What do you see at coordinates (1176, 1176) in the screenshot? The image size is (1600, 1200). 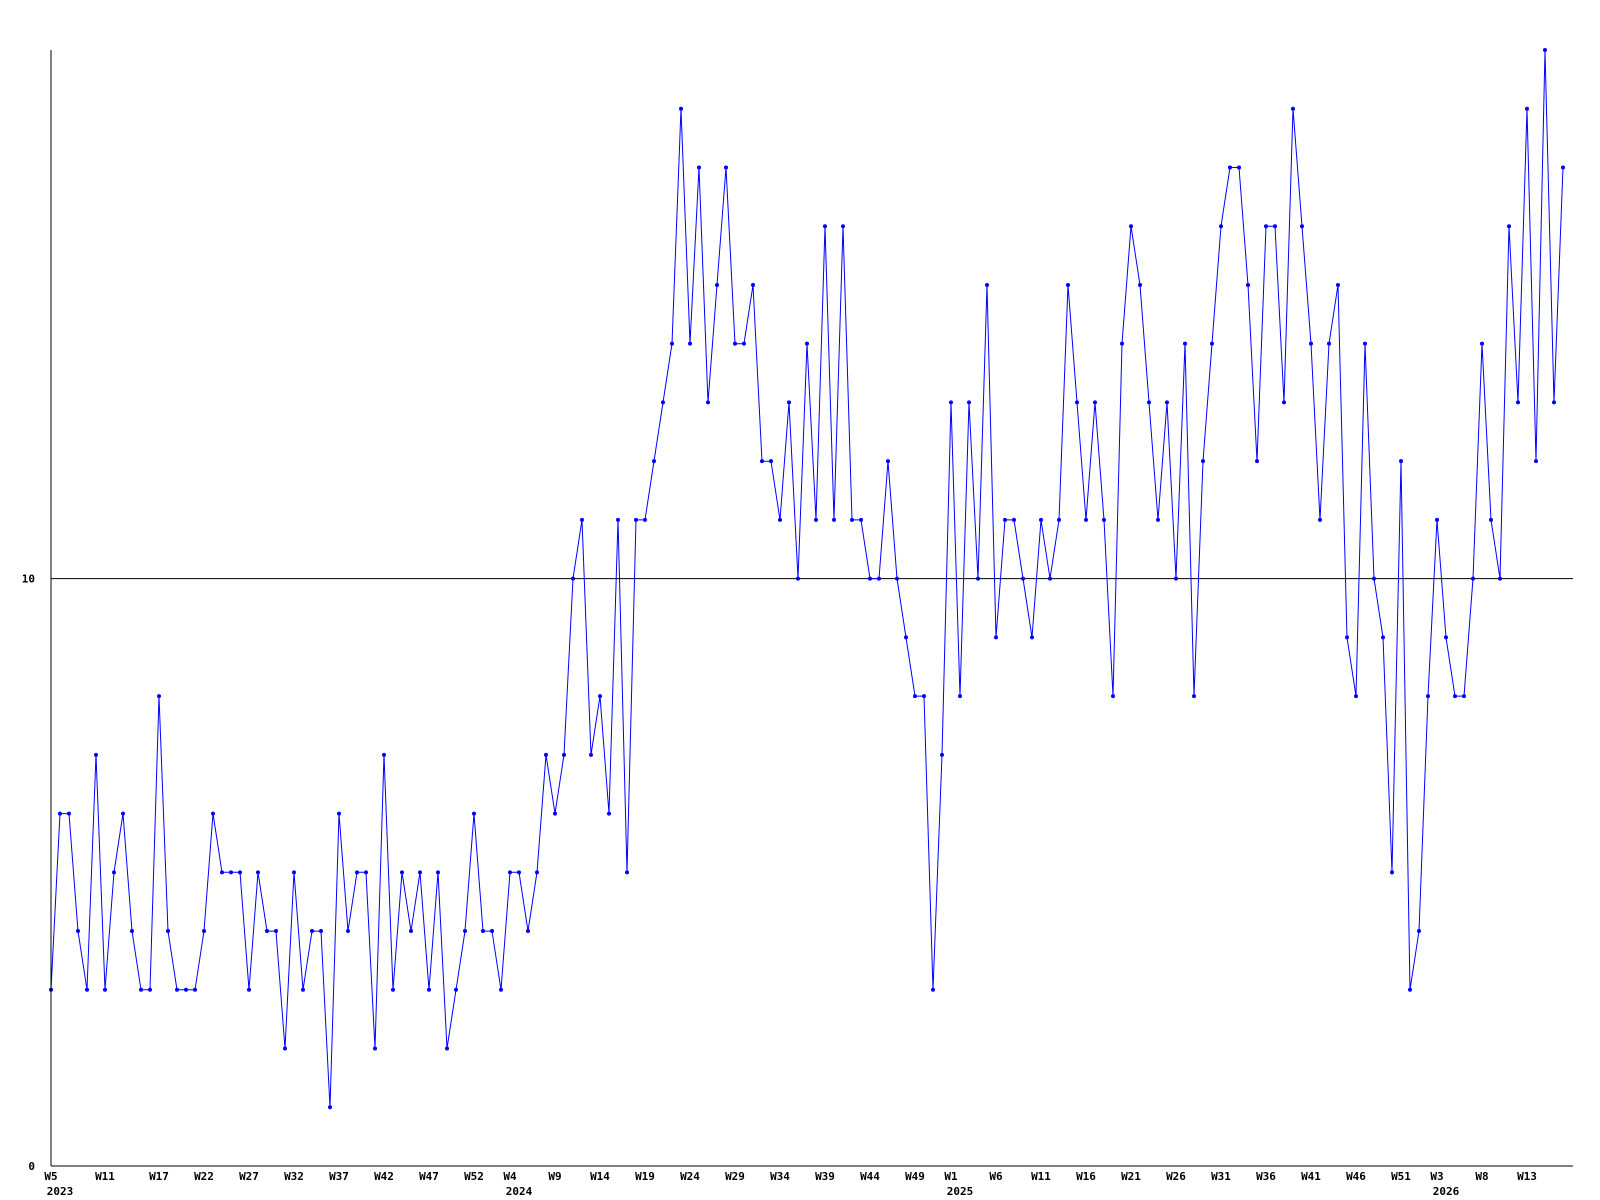 I see `x-tick-label: W26` at bounding box center [1176, 1176].